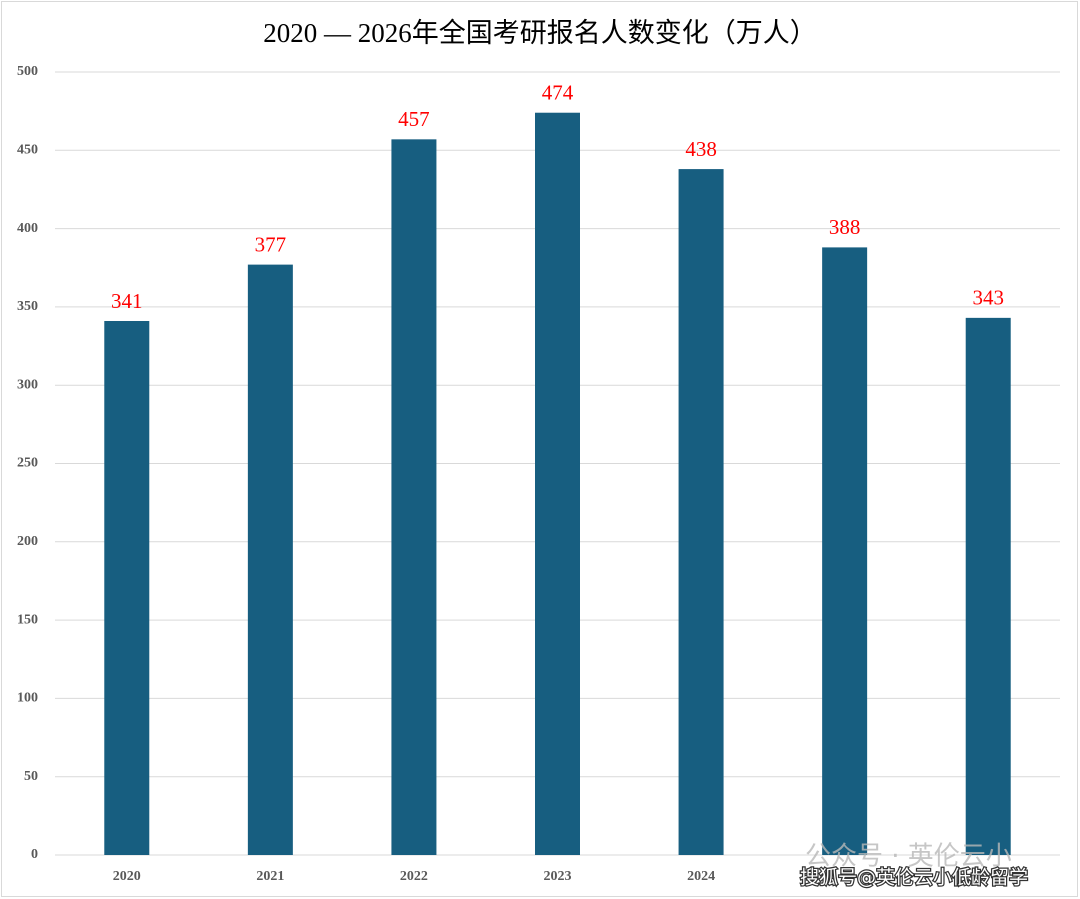  Describe the element at coordinates (270, 876) in the screenshot. I see `x-tick-label: 2021` at that location.